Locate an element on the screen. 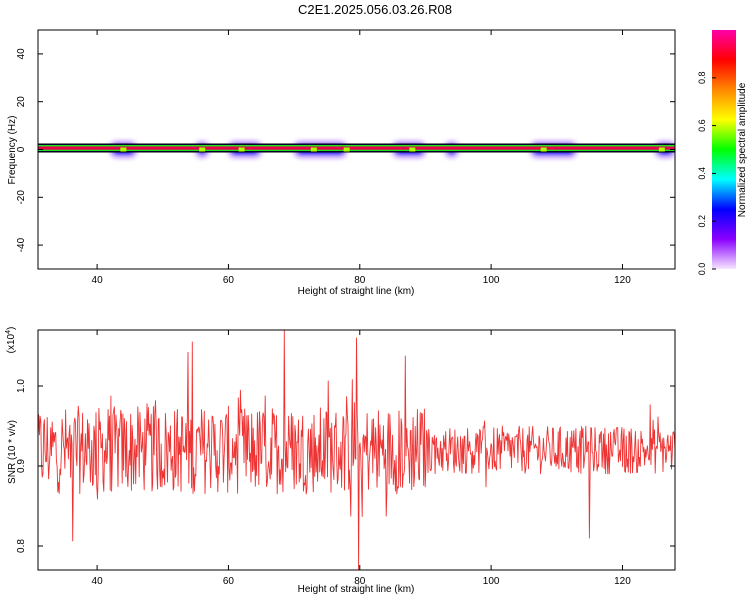 The height and width of the screenshot is (600, 750). line-x-tick-label: 60 is located at coordinates (229, 581).